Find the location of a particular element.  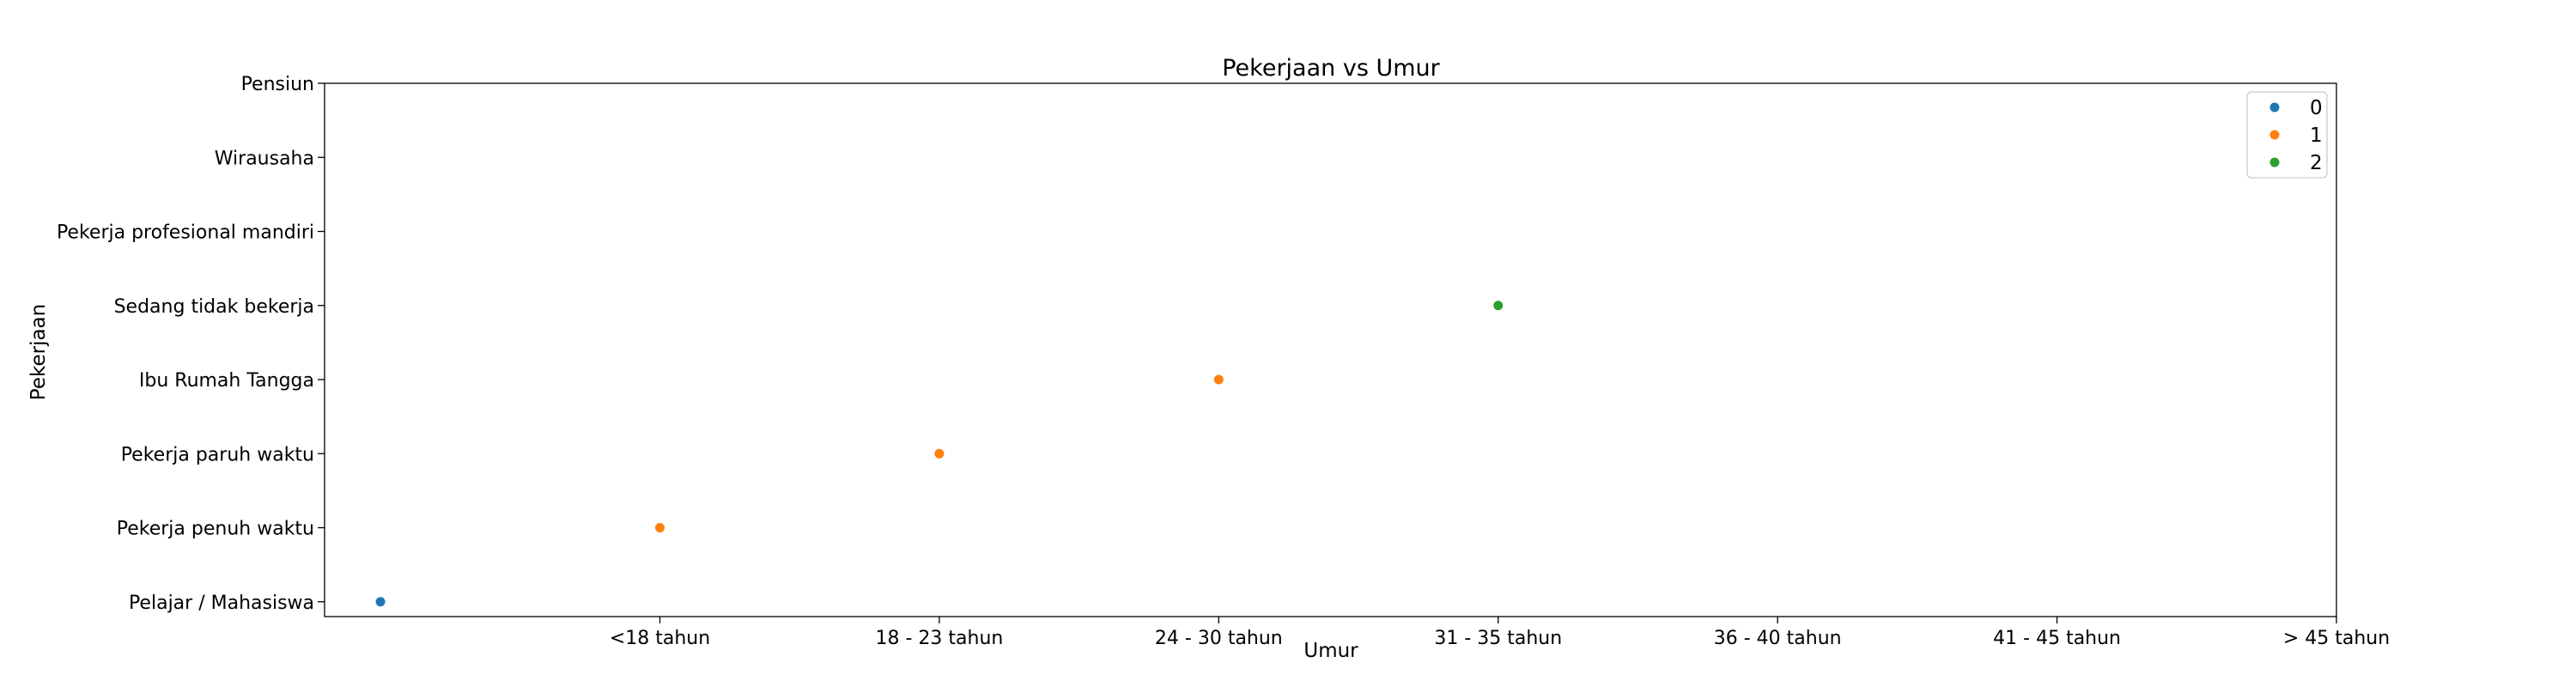

legend: 0 1 2 is located at coordinates (2287, 135).